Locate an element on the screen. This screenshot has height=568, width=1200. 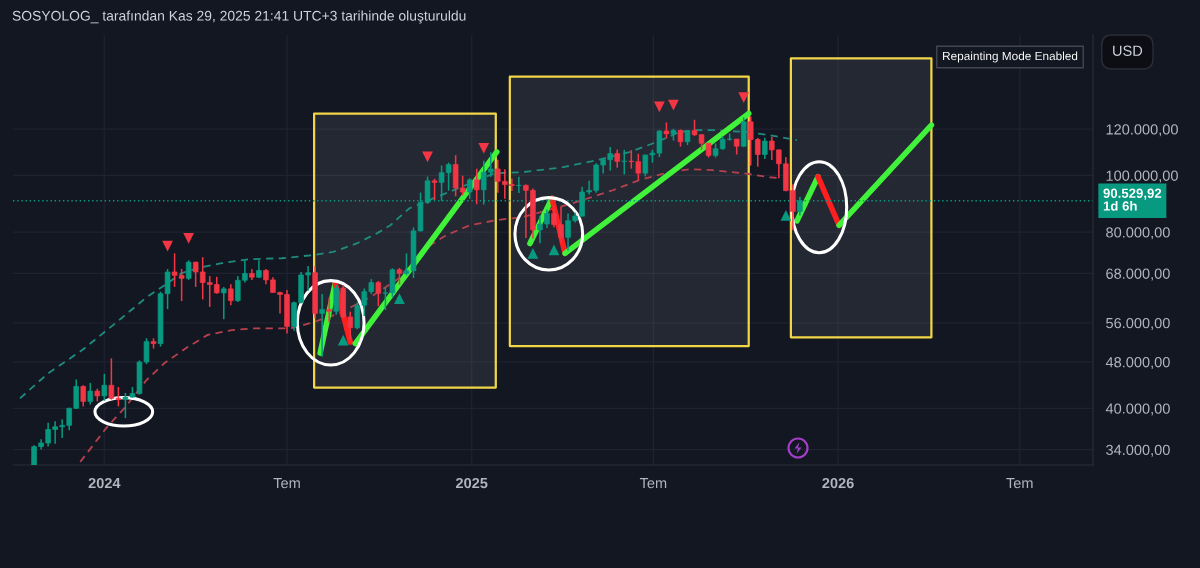
y-tick-label: 34.000,00 is located at coordinates (1138, 450).